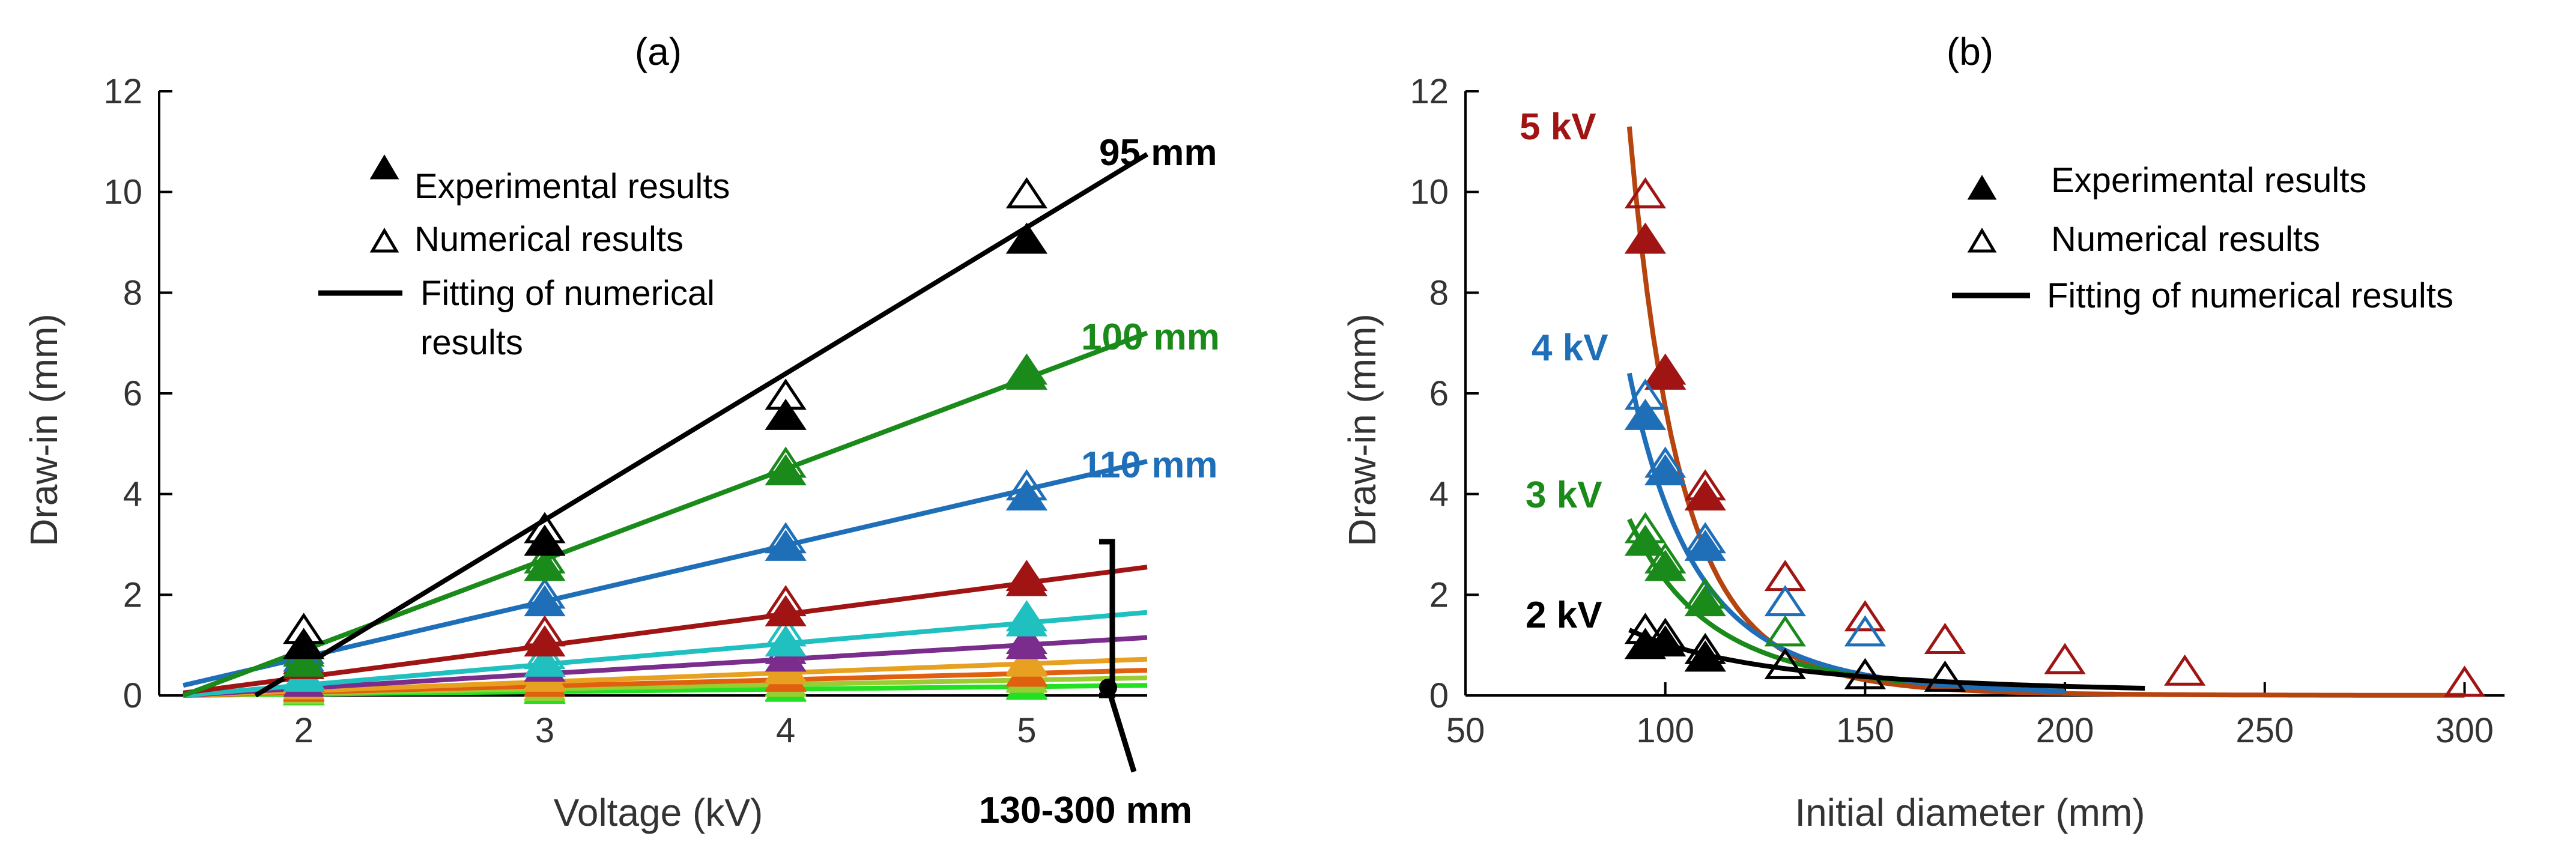 The width and height of the screenshot is (2576, 863). I want to click on x-tick-label: 50, so click(1465, 730).